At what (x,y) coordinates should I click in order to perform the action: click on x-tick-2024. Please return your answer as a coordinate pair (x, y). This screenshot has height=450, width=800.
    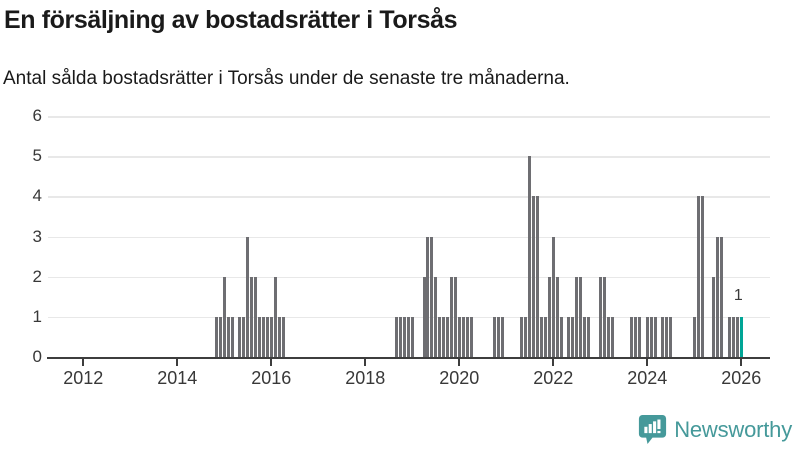
    Looking at the image, I should click on (647, 362).